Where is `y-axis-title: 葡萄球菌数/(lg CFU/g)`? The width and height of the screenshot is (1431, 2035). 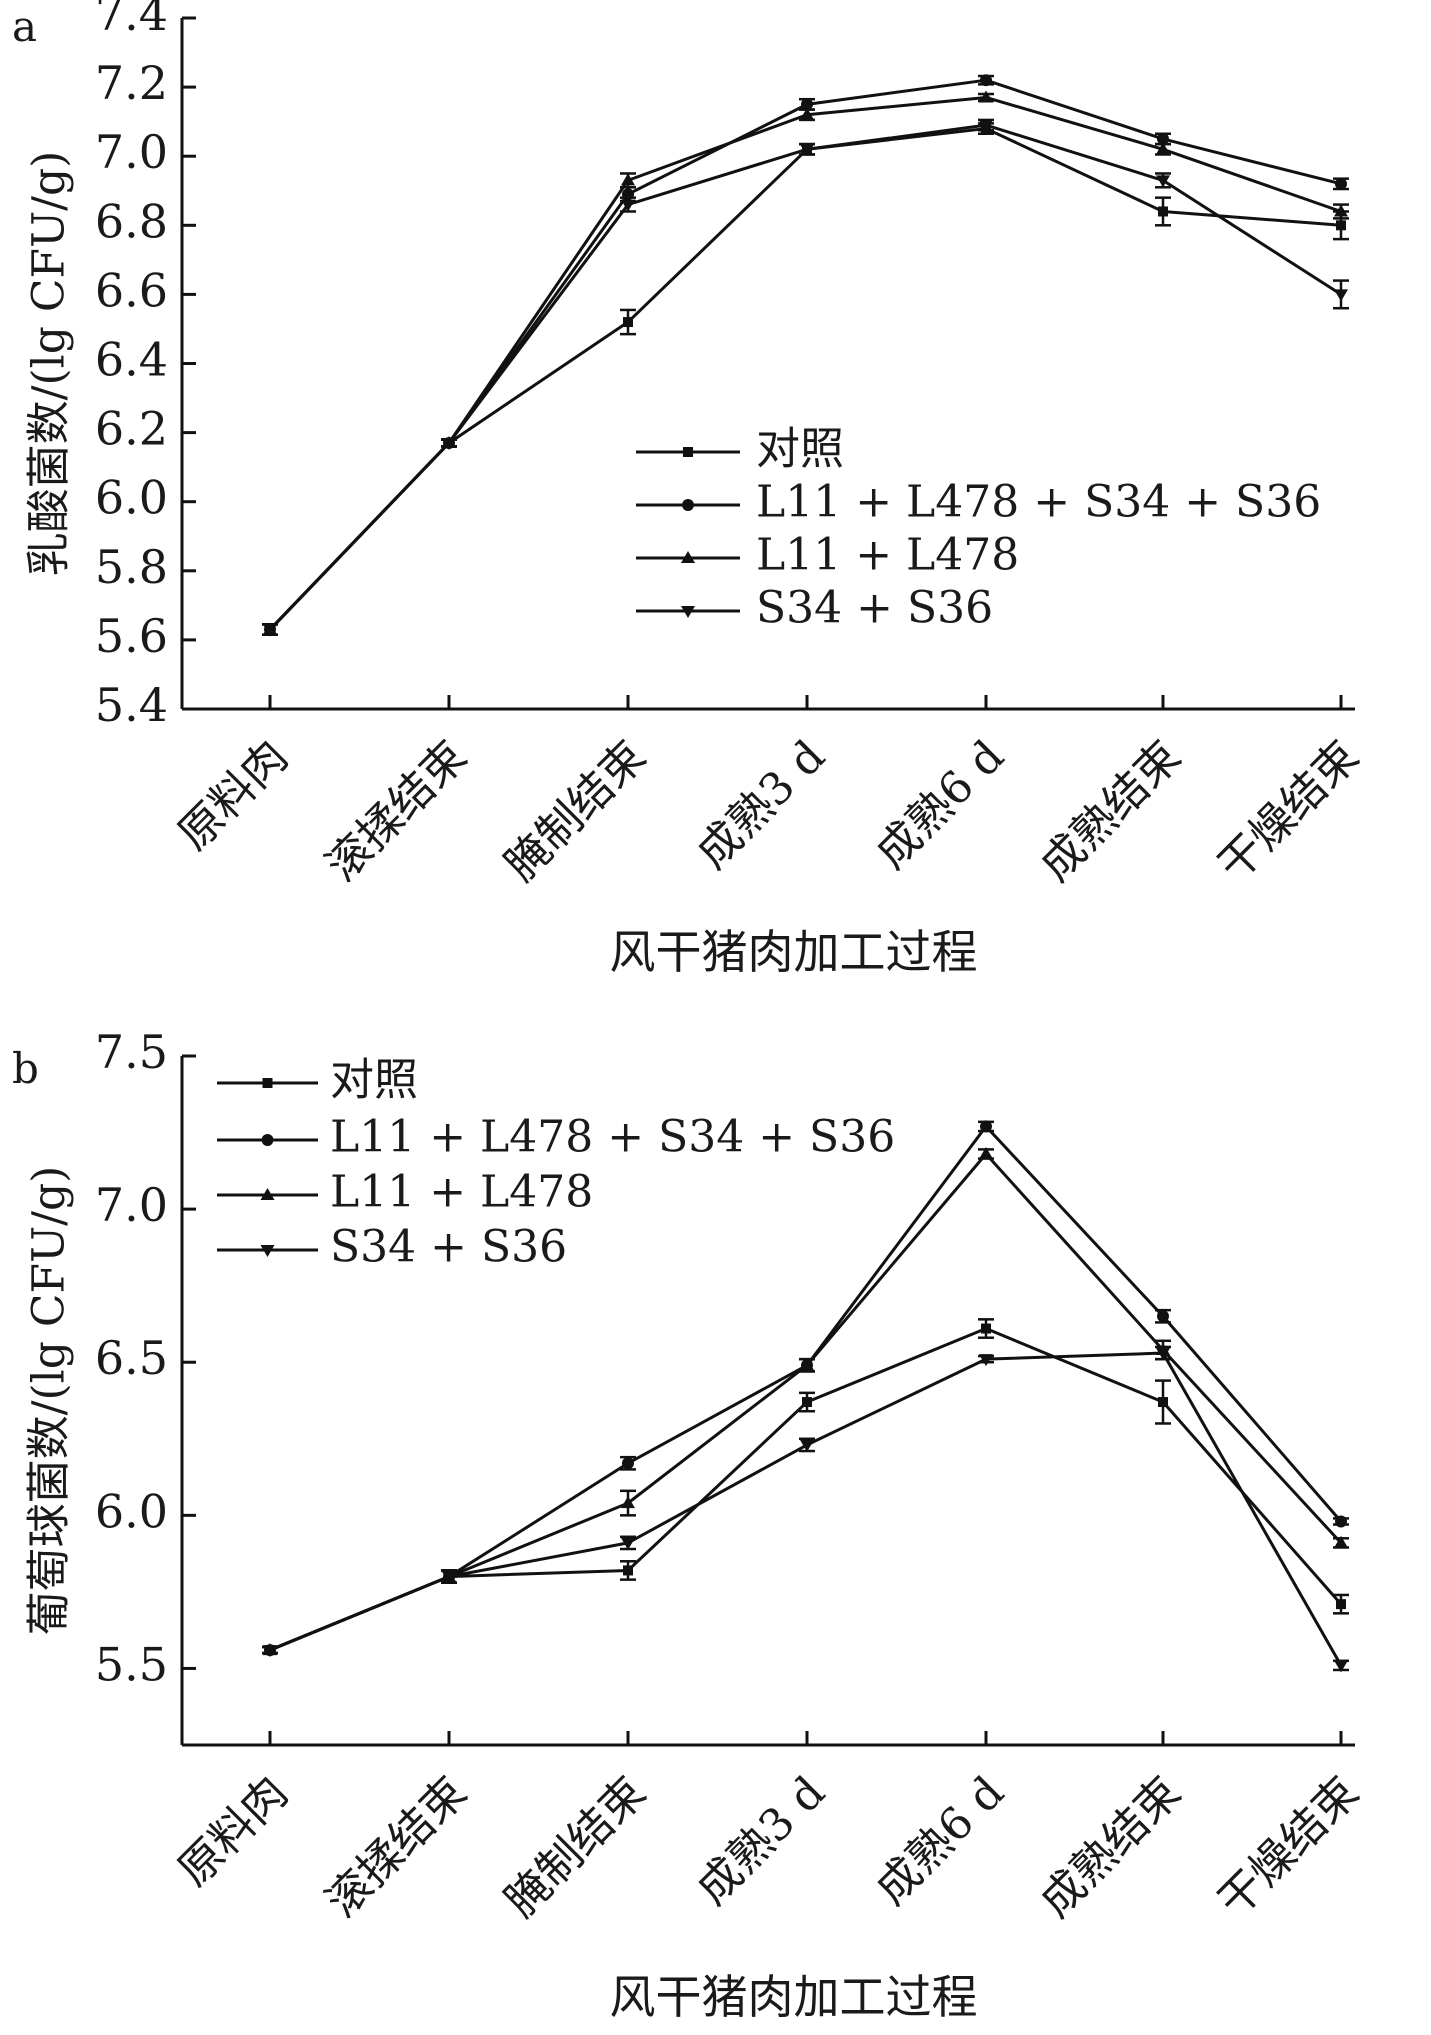 y-axis-title: 葡萄球菌数/(lg CFU/g) is located at coordinates (49, 1401).